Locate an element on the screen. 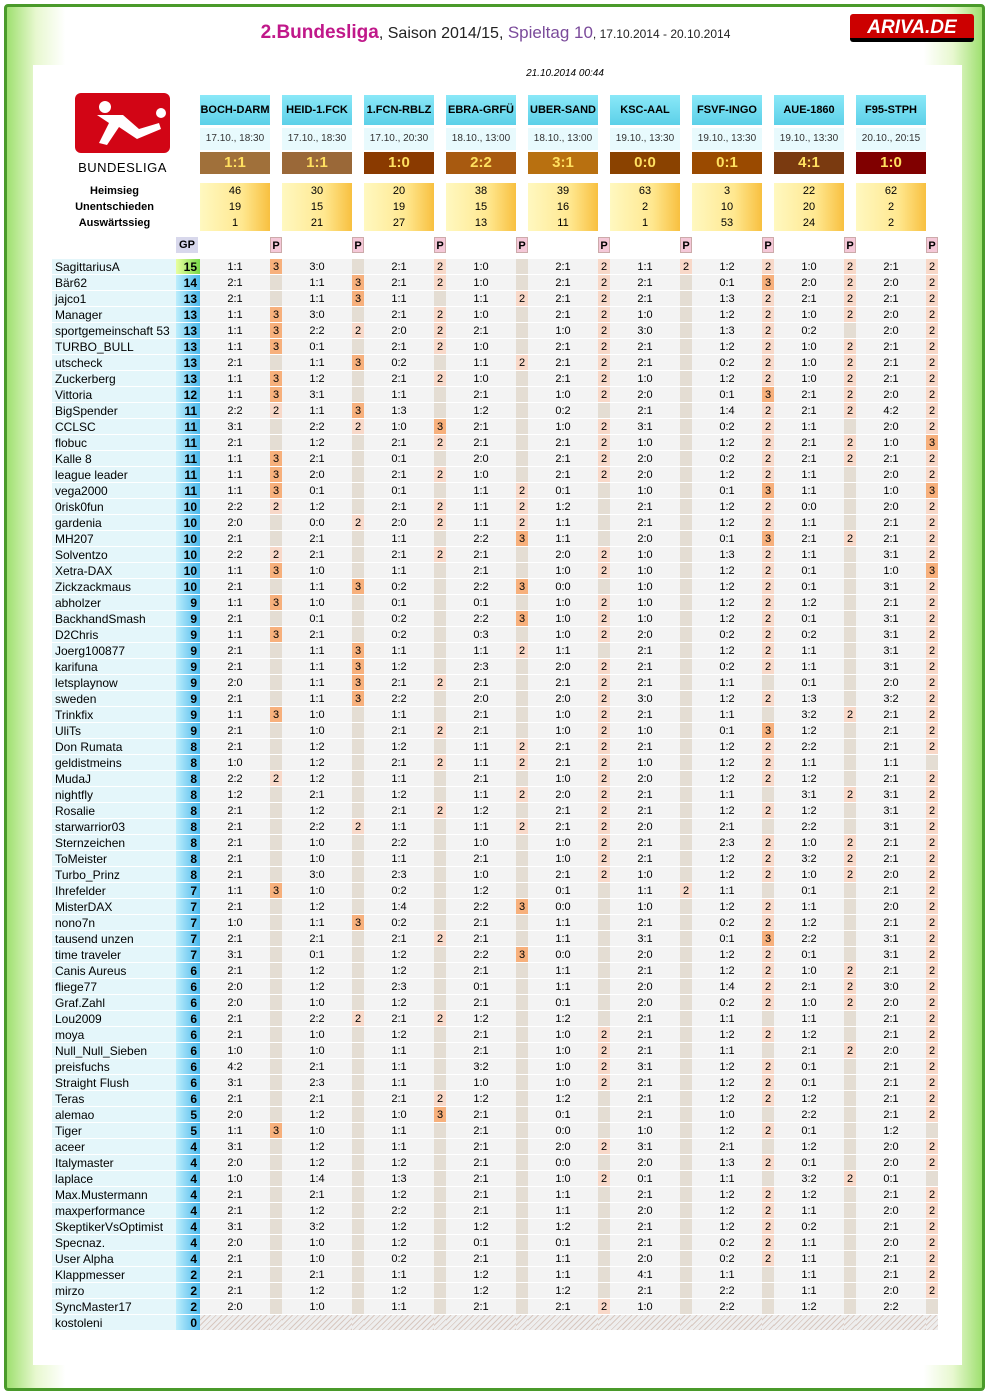  stats-label: Unentschieden is located at coordinates (114, 207).